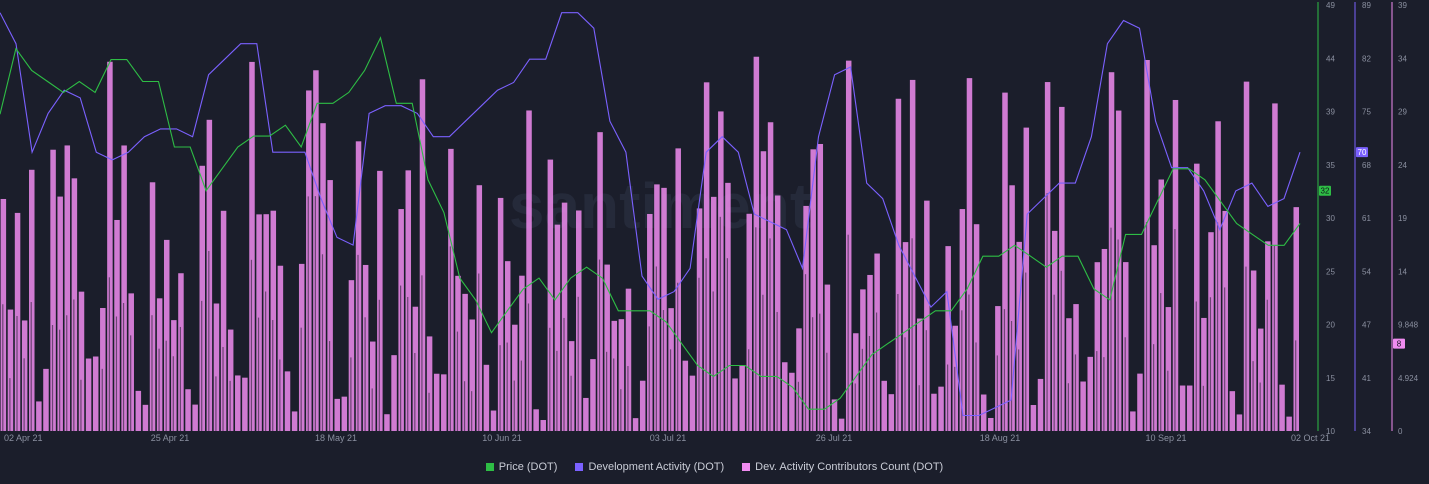  Describe the element at coordinates (842, 467) in the screenshot. I see `legend-item-contributors: Dev. Activity Contributors Count (DOT)` at that location.